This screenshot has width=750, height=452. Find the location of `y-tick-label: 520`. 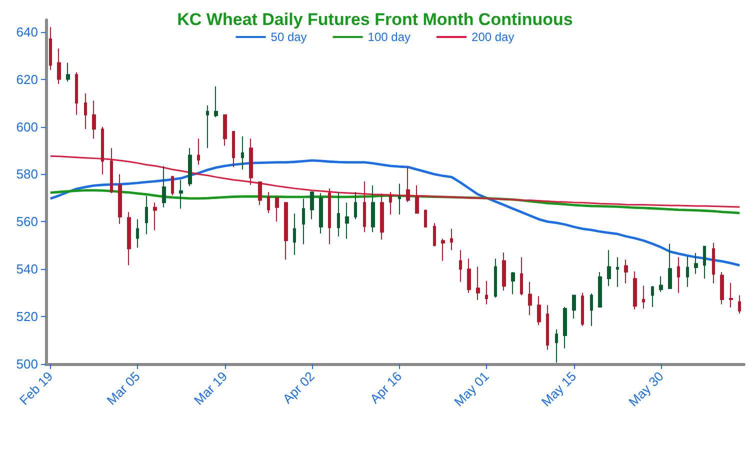

y-tick-label: 520 is located at coordinates (27, 316).